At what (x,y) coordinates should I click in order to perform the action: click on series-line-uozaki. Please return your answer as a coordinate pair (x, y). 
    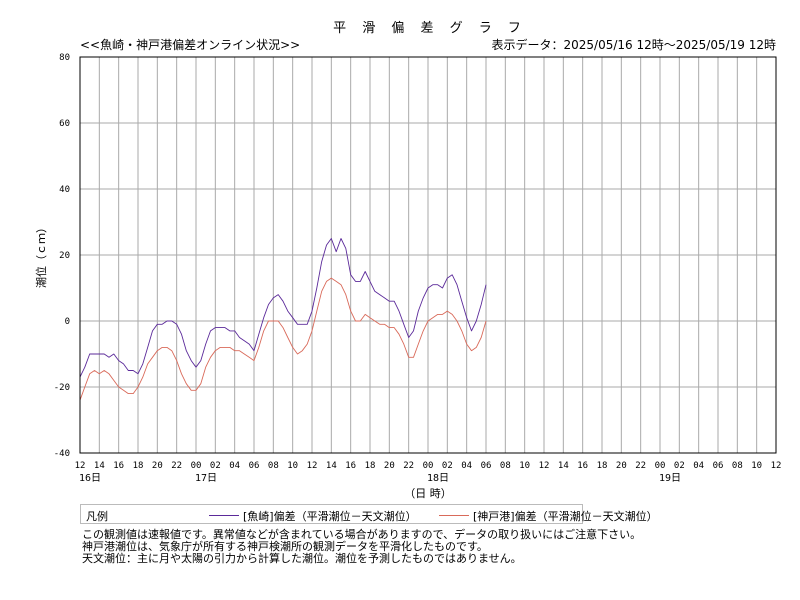
    Looking at the image, I should click on (283, 308).